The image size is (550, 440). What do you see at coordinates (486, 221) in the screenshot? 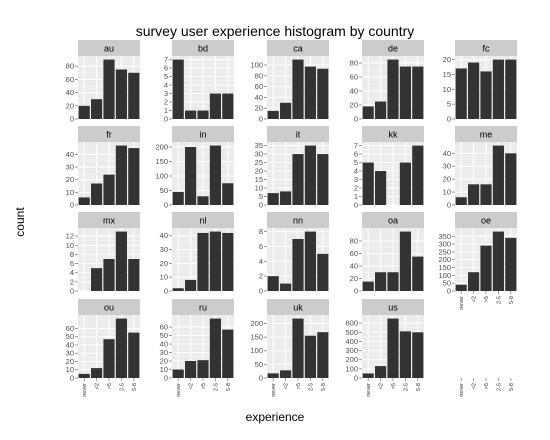
I see `facet-strip-label: oe` at bounding box center [486, 221].